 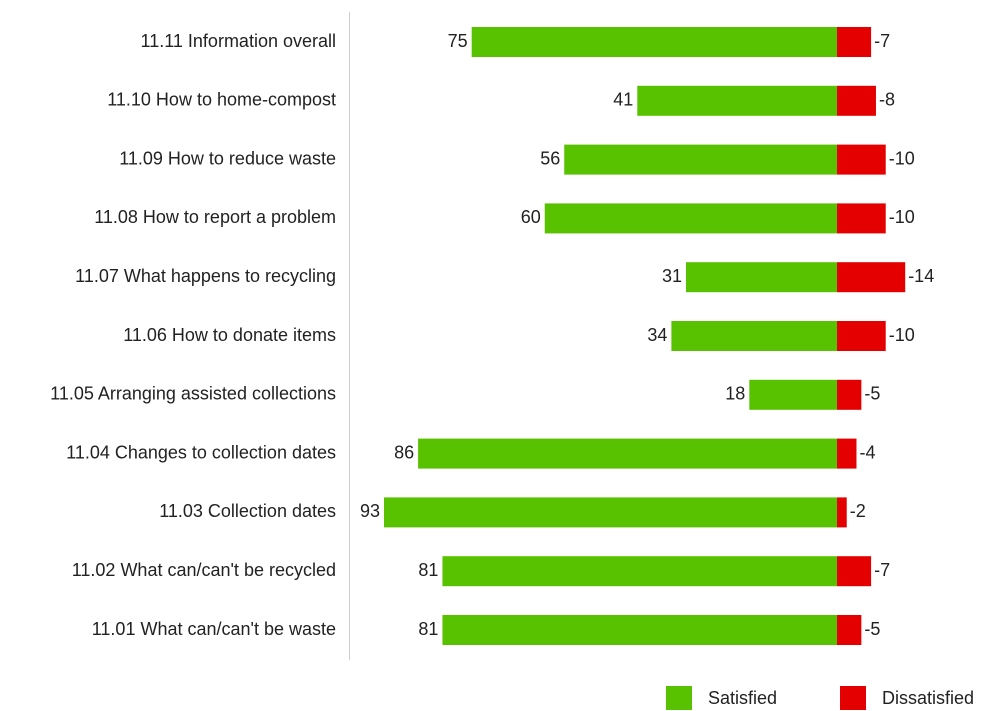 I want to click on value-label: -14, so click(x=921, y=276).